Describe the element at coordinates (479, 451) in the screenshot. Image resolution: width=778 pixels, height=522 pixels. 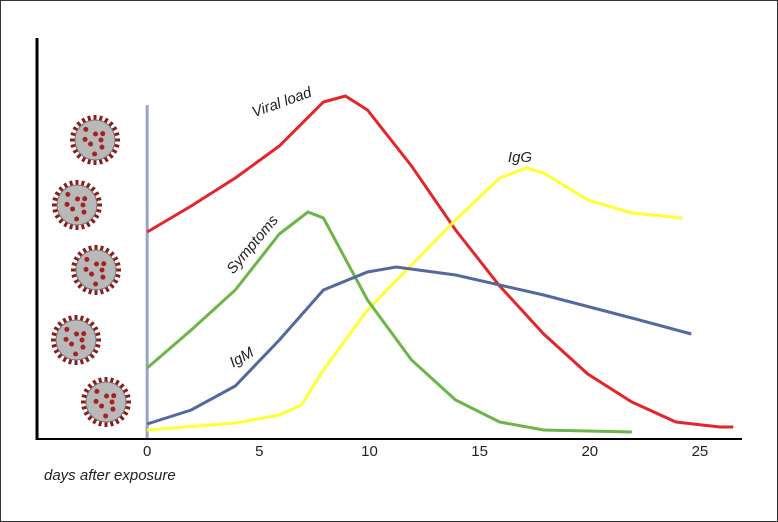
I see `x-tick-label: 15` at that location.